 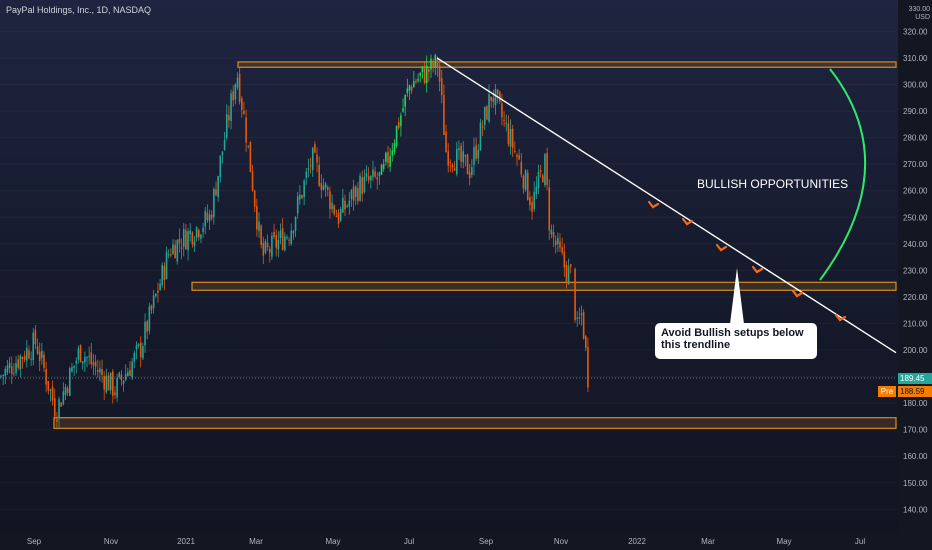 What do you see at coordinates (915, 323) in the screenshot?
I see `price-tick-label: 210.00` at bounding box center [915, 323].